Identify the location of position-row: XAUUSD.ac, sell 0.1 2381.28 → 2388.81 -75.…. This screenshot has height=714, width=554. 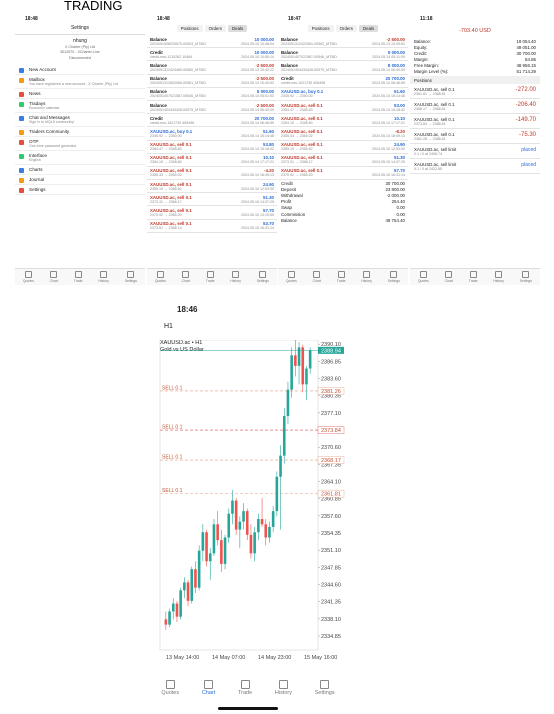
(475, 136).